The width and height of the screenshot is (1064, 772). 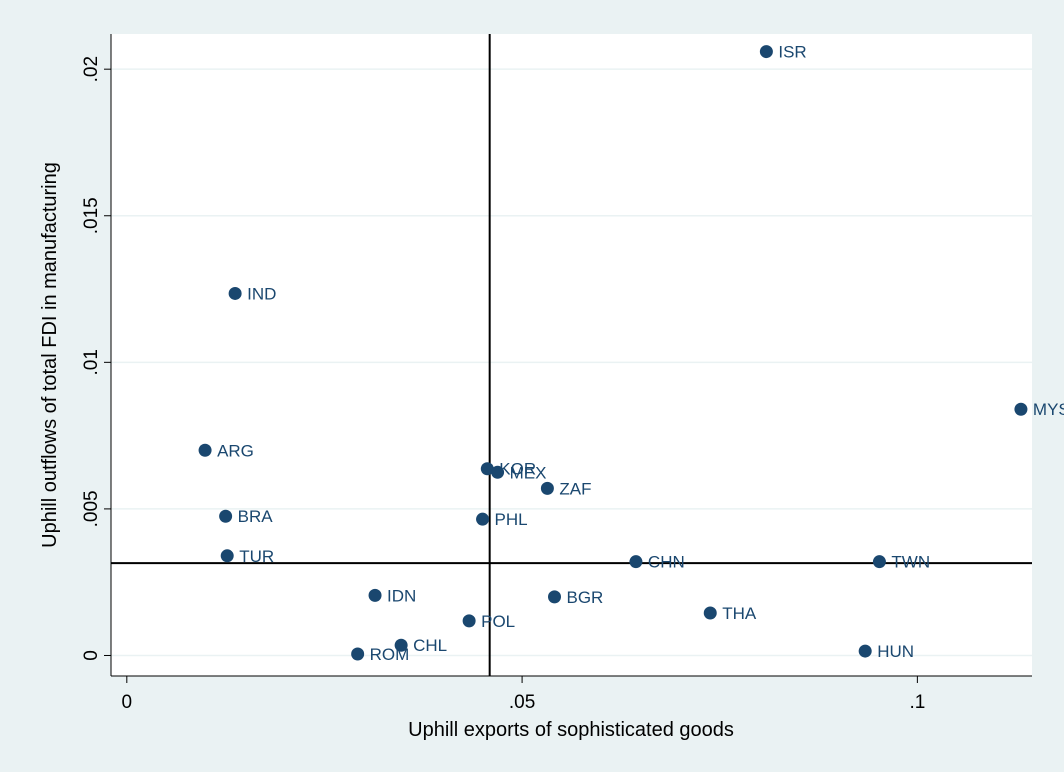 What do you see at coordinates (390, 654) in the screenshot?
I see `point-label: ROM` at bounding box center [390, 654].